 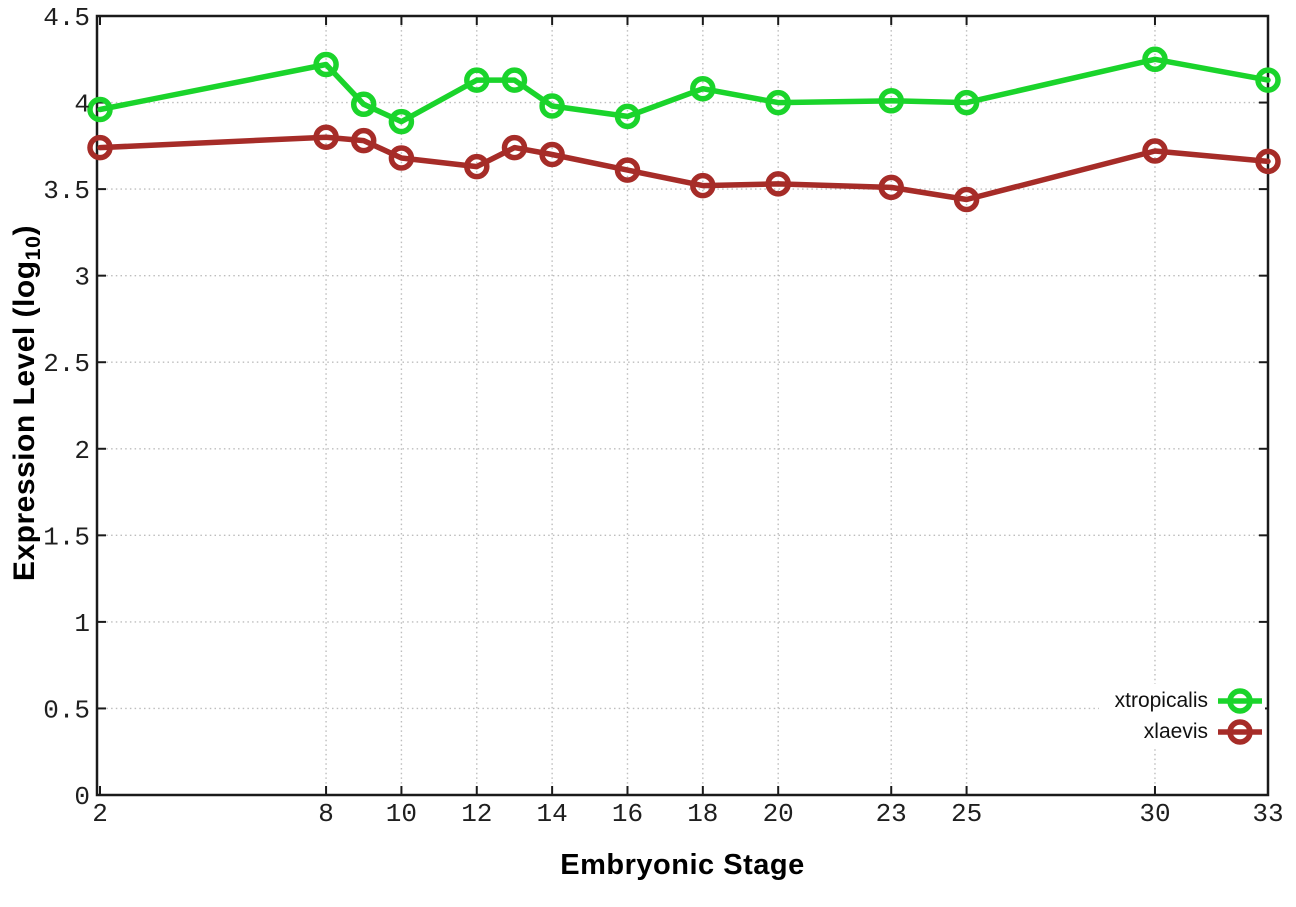 I want to click on y-tick-labels: 0 0.5 1 1.5 2 2.5 3 3.5 4 4.5, so click(x=66, y=407).